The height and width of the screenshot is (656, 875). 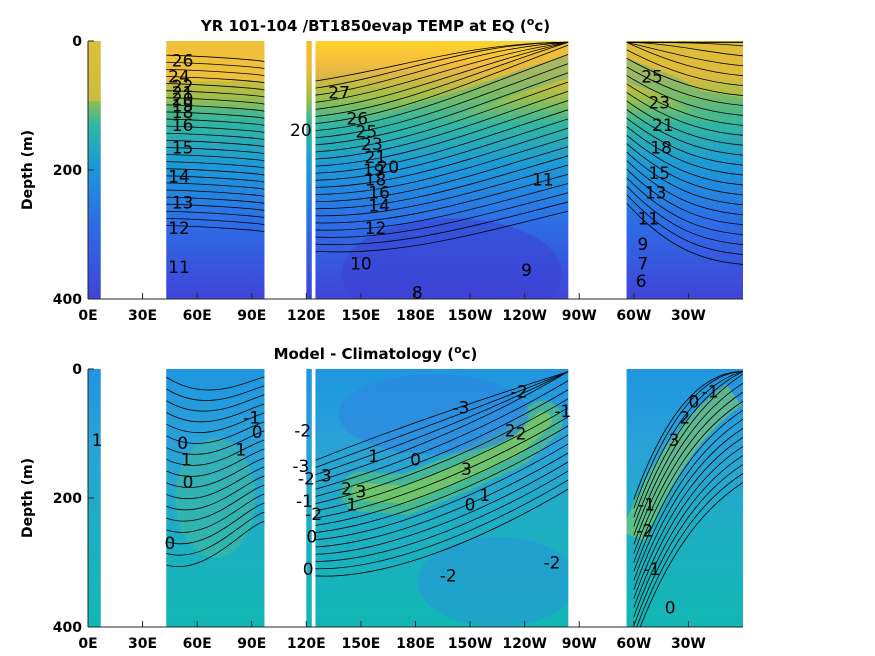 I want to click on title-text: Model - Climatology (, so click(x=364, y=354).